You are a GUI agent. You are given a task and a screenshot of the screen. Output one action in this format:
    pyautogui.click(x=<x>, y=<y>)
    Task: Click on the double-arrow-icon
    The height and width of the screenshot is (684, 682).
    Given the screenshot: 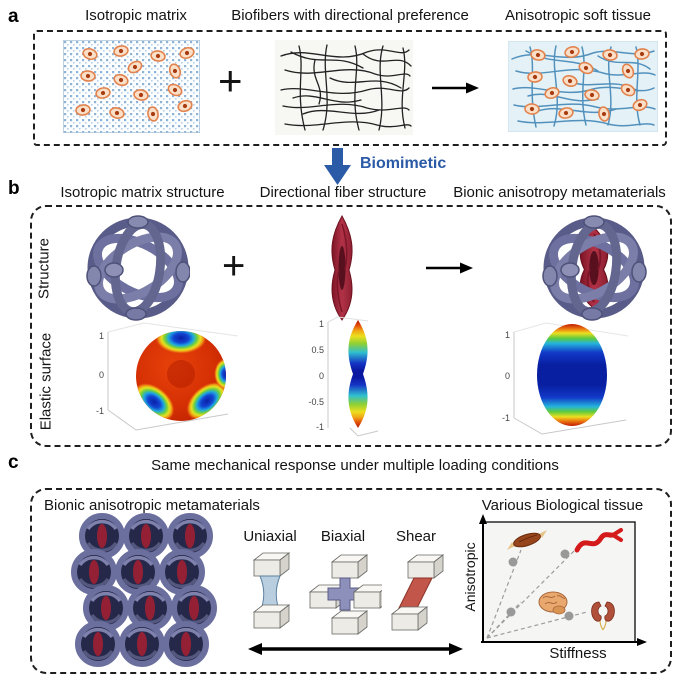 What is the action you would take?
    pyautogui.click(x=355, y=649)
    